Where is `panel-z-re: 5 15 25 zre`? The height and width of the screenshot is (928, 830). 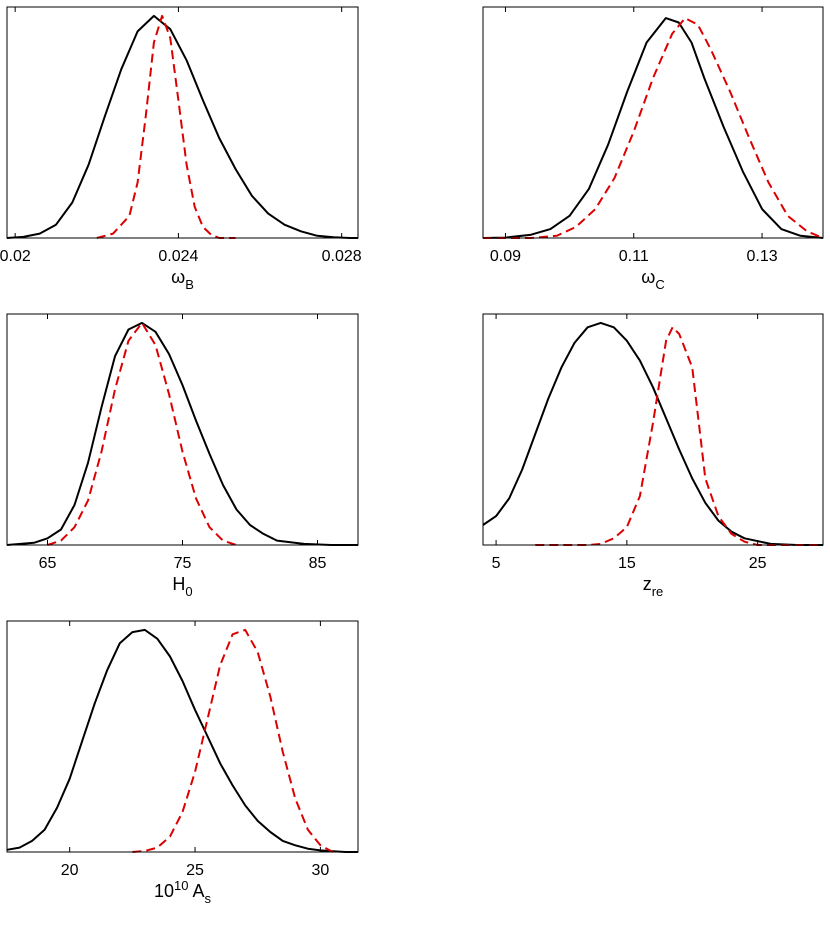 panel-z-re: 5 15 25 zre is located at coordinates (653, 456).